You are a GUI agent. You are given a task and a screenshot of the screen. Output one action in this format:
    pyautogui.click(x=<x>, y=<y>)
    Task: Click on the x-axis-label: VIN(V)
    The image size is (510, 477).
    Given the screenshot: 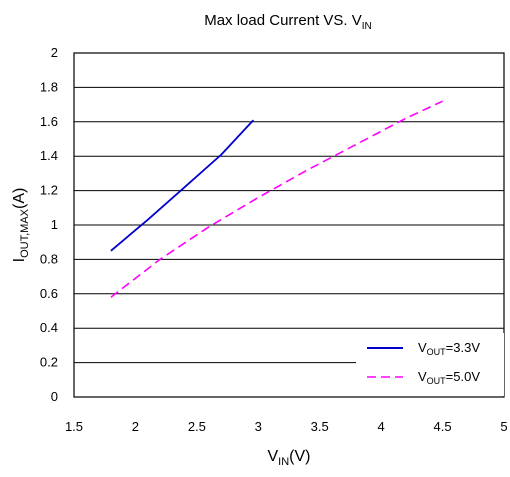 What is the action you would take?
    pyautogui.click(x=289, y=458)
    